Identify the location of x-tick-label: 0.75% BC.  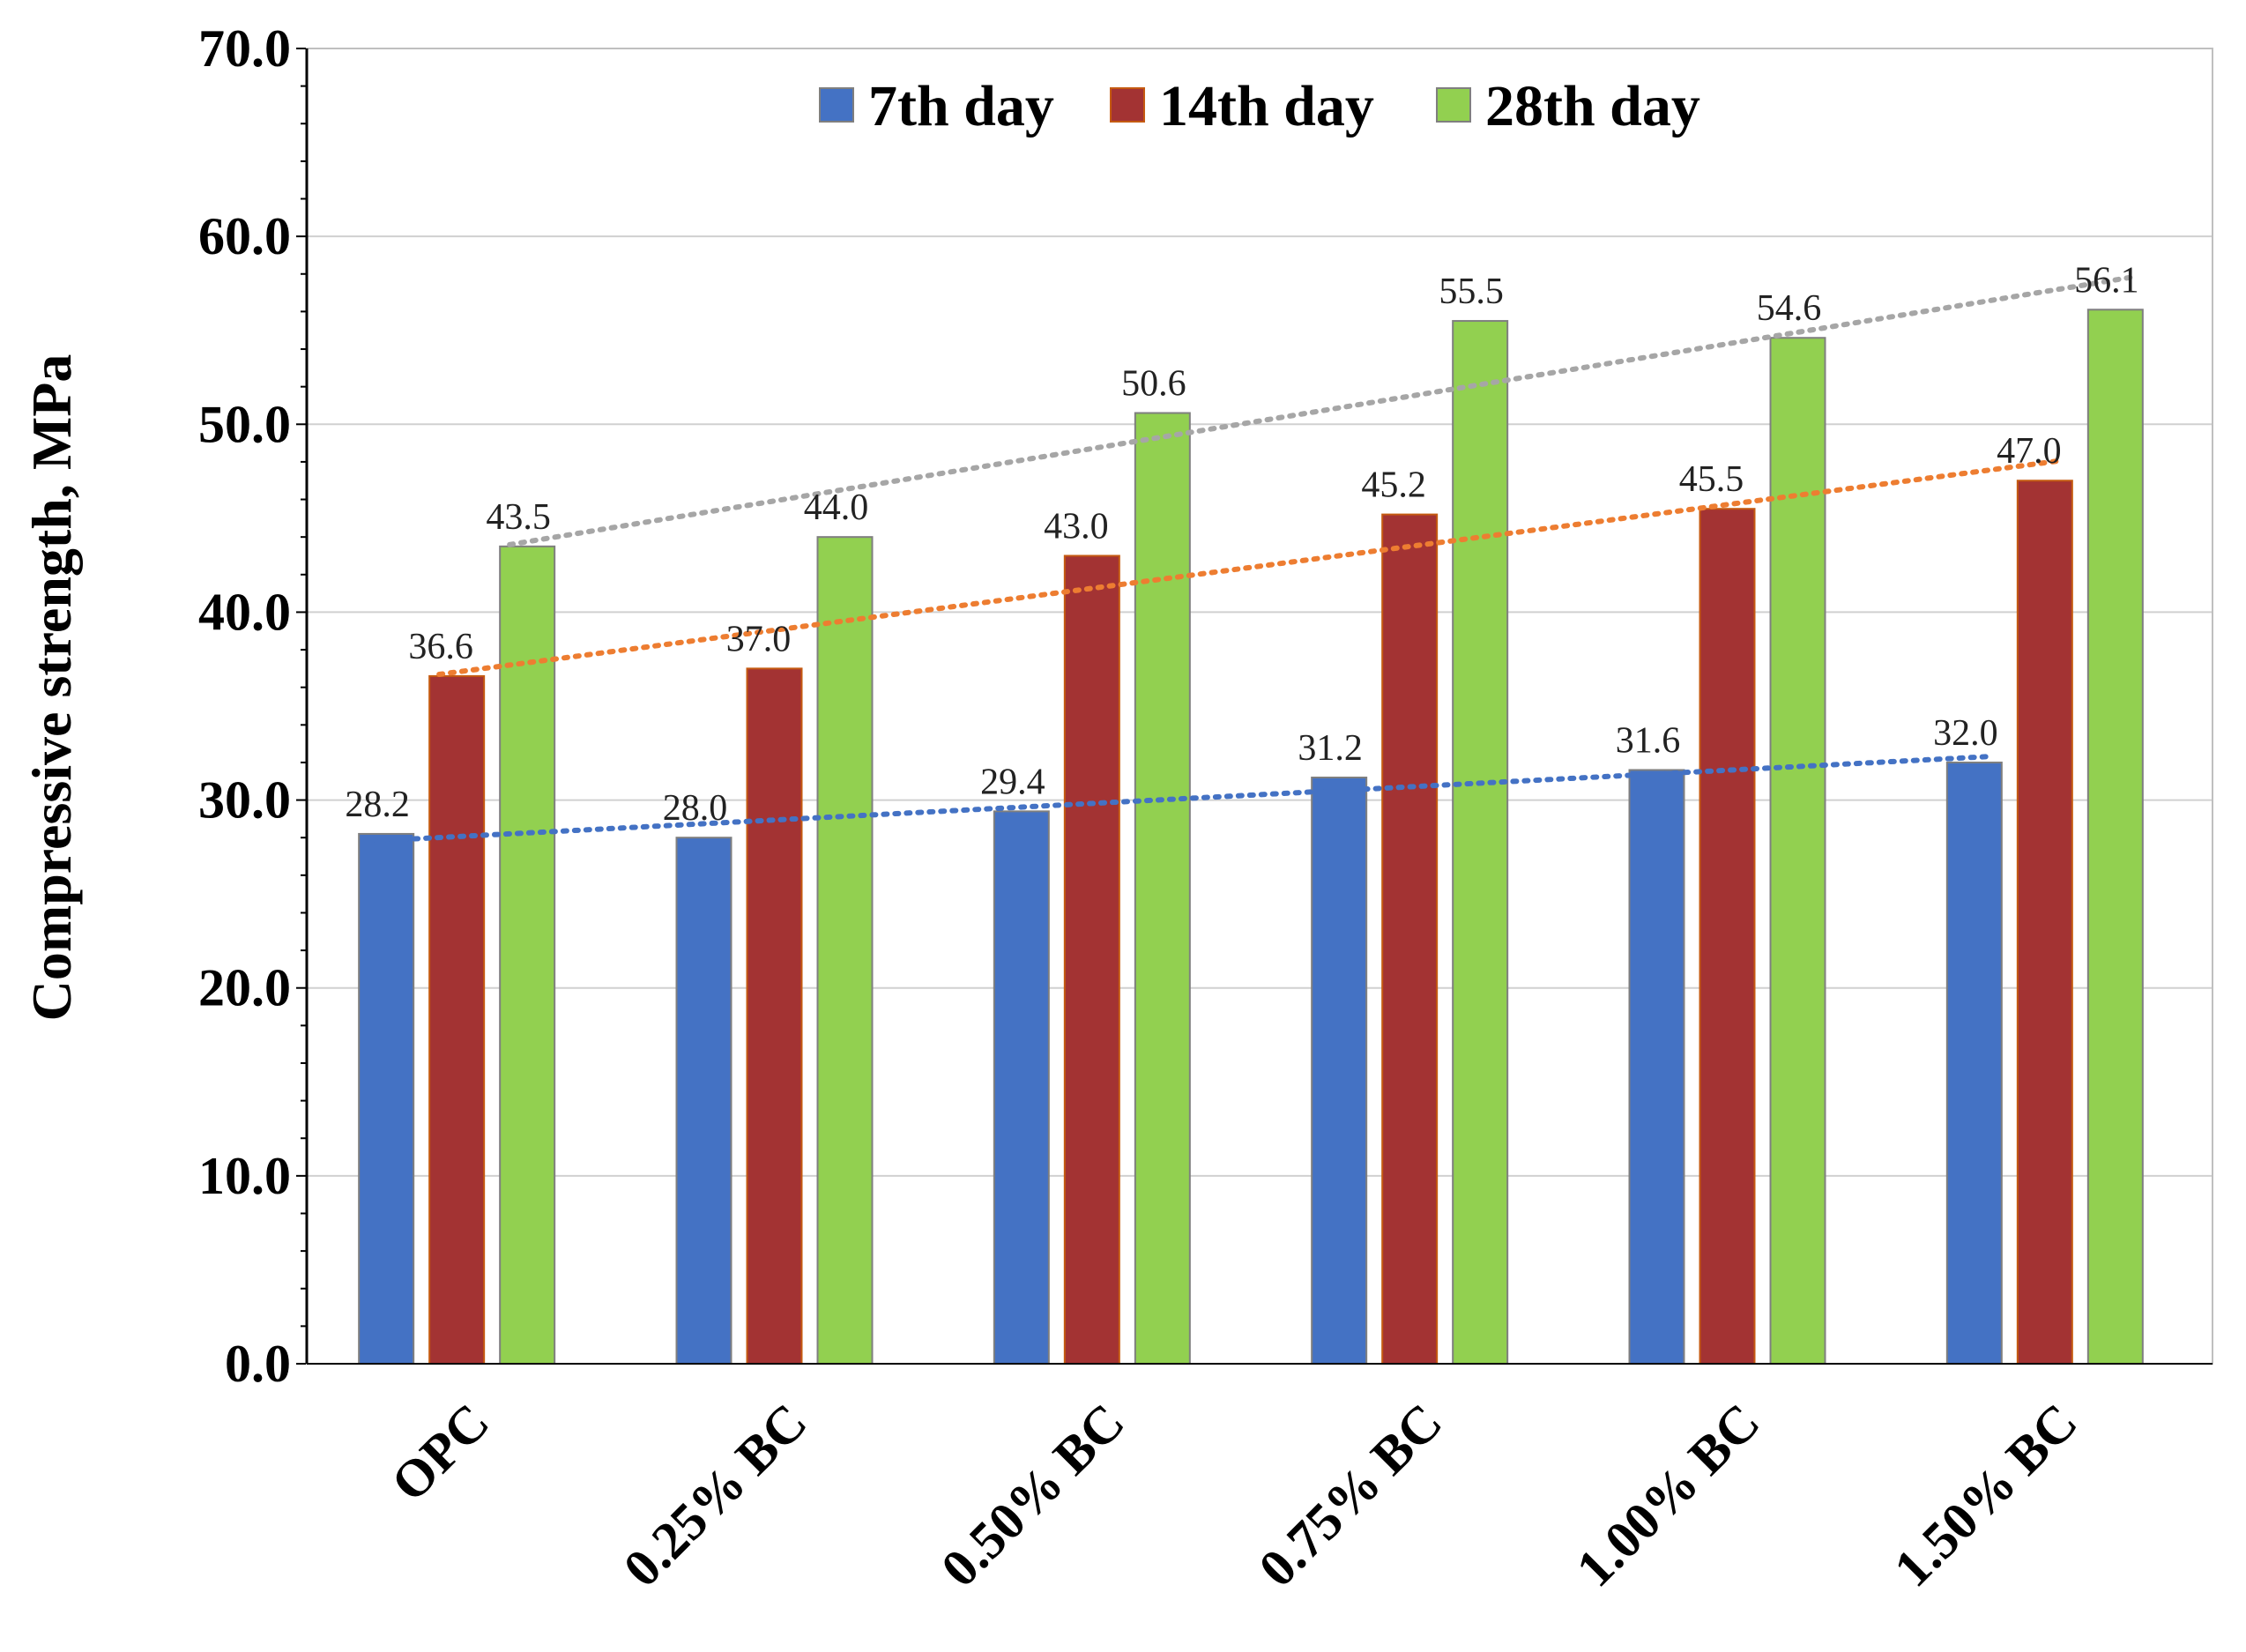
(1350, 1495).